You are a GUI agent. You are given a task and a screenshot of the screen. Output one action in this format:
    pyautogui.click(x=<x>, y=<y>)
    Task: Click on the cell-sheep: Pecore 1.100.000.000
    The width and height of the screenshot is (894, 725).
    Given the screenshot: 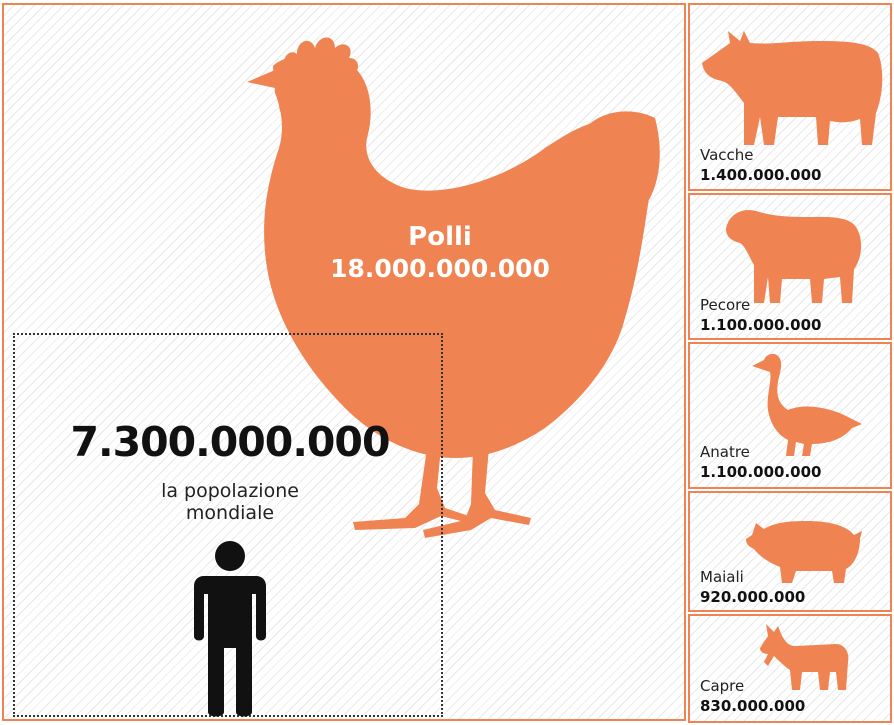 What is the action you would take?
    pyautogui.click(x=790, y=266)
    